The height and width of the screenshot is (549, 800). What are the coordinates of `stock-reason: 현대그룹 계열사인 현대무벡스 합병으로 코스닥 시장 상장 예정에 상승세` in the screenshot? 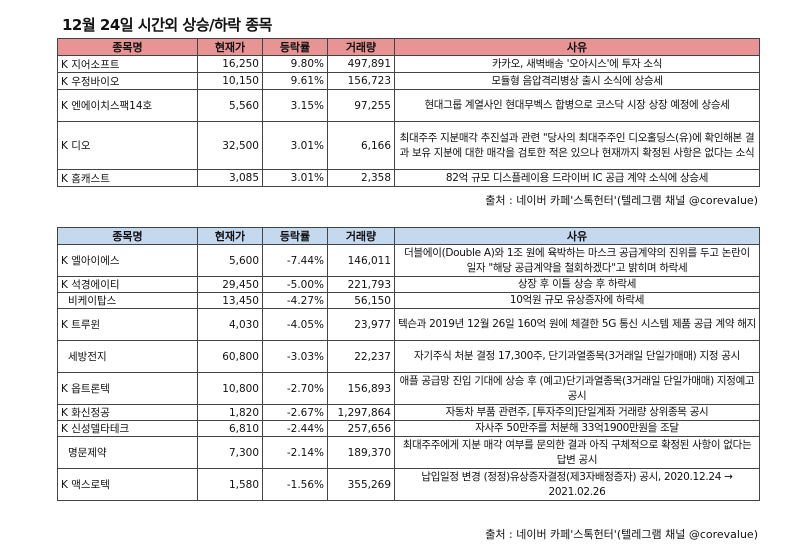 It's located at (577, 105).